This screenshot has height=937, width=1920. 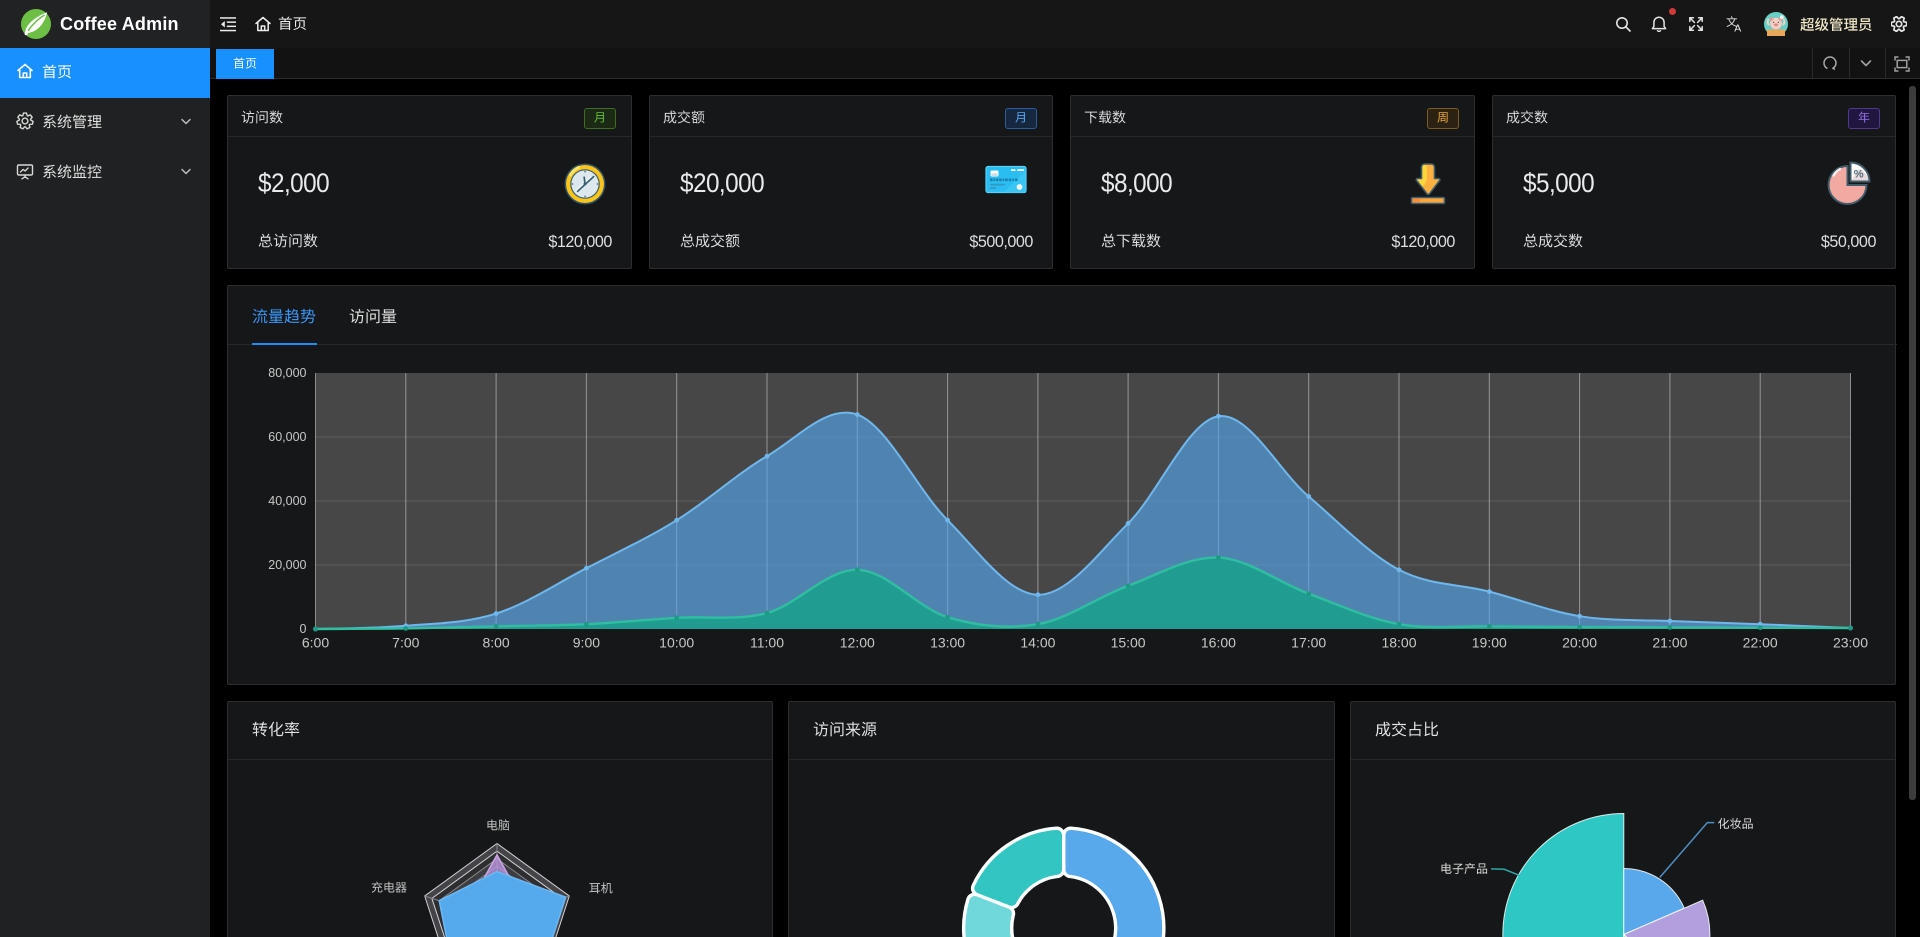 I want to click on svg-text: 12:00, so click(x=857, y=643).